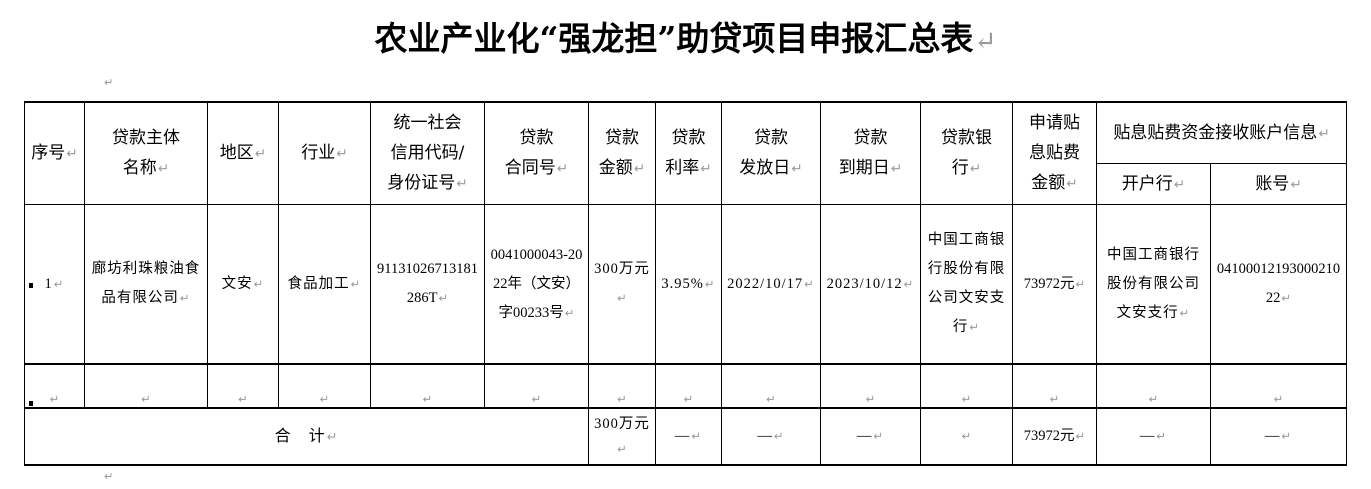 Image resolution: width=1371 pixels, height=489 pixels. I want to click on header-contract: 贷款 合同号, so click(536, 153).